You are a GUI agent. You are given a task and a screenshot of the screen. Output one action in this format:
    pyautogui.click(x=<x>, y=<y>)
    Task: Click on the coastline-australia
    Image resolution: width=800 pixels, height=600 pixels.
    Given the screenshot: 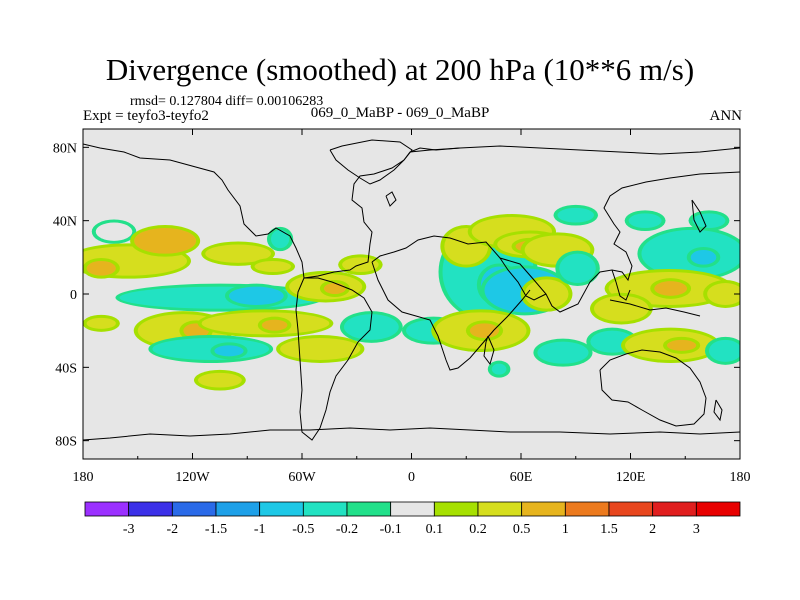 What is the action you would take?
    pyautogui.click(x=653, y=388)
    